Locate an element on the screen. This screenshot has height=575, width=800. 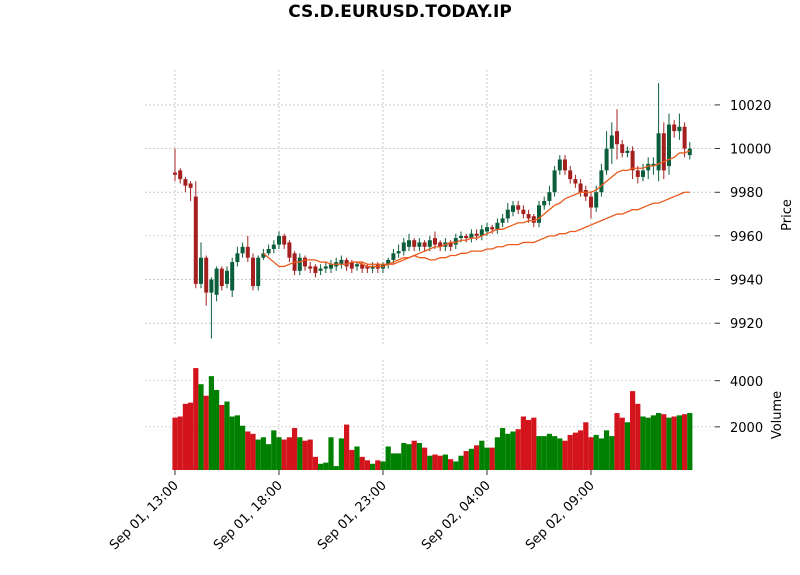
y-tick-label: 9960 is located at coordinates (746, 237).